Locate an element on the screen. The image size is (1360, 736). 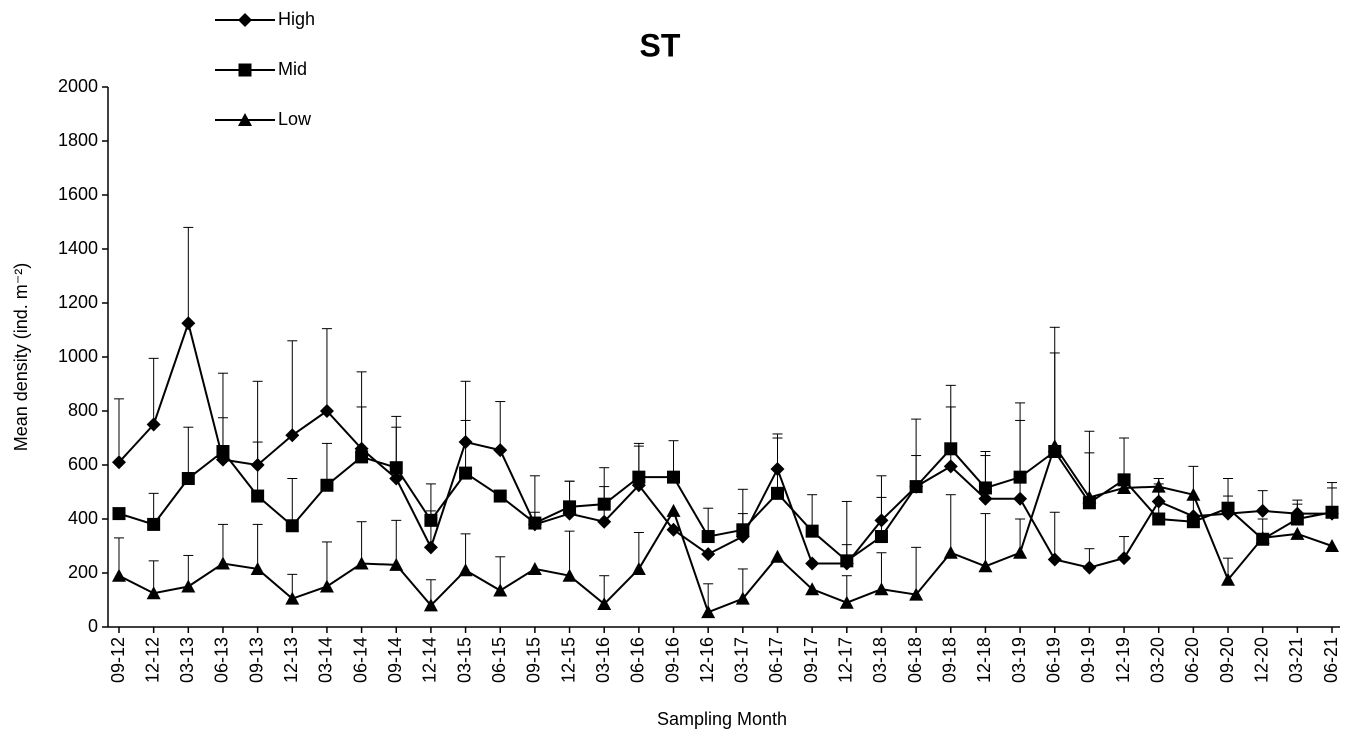
y-tick-label: 200 is located at coordinates (83, 572).